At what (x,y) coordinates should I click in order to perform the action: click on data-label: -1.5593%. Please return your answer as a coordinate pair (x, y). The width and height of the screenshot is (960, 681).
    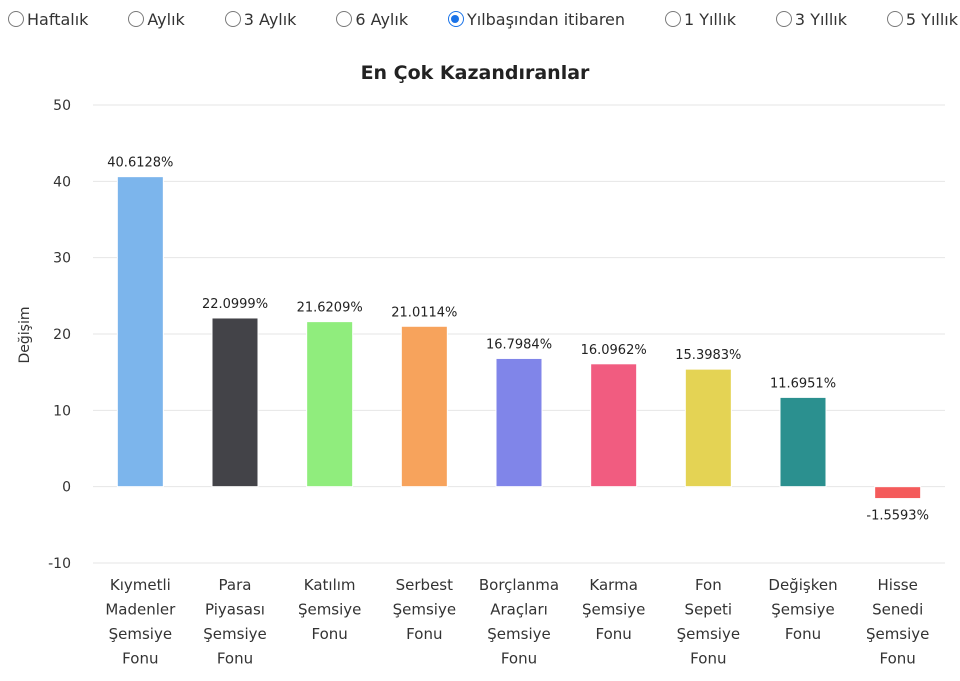
    Looking at the image, I should click on (897, 516).